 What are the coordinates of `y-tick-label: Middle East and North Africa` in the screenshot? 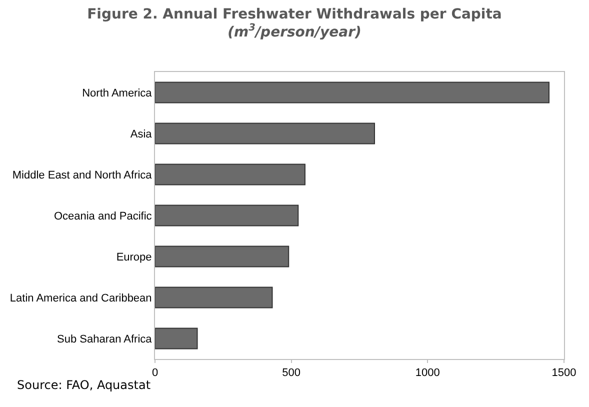 It's located at (82, 175).